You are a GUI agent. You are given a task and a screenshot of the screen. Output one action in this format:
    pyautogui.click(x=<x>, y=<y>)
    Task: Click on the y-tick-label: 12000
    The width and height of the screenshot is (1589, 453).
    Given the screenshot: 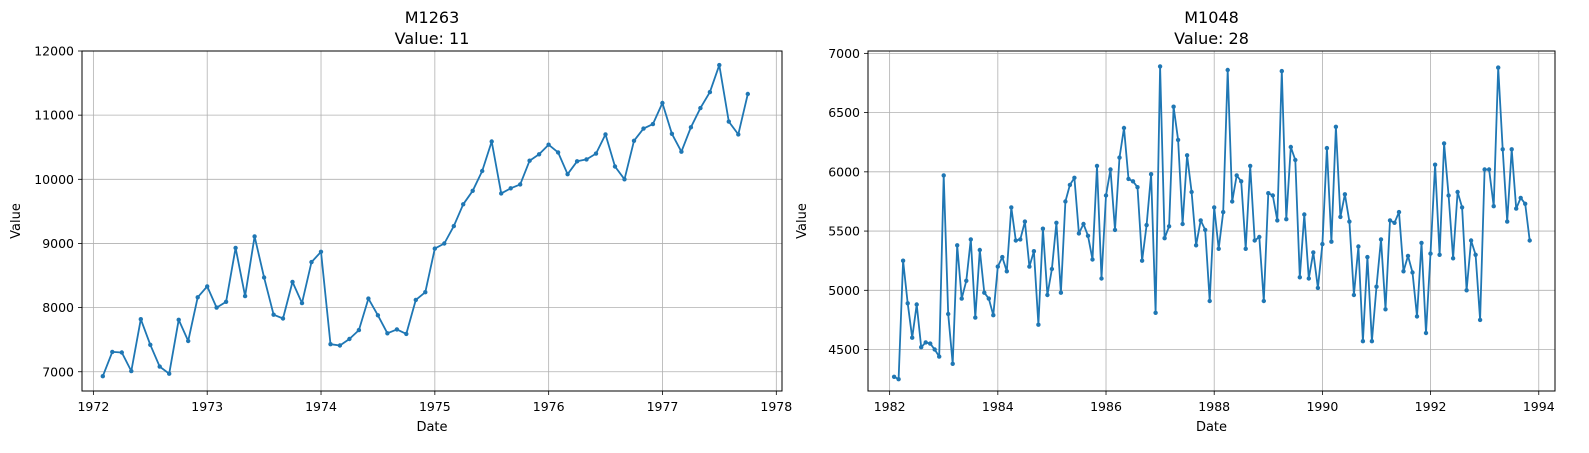 What is the action you would take?
    pyautogui.click(x=54, y=51)
    